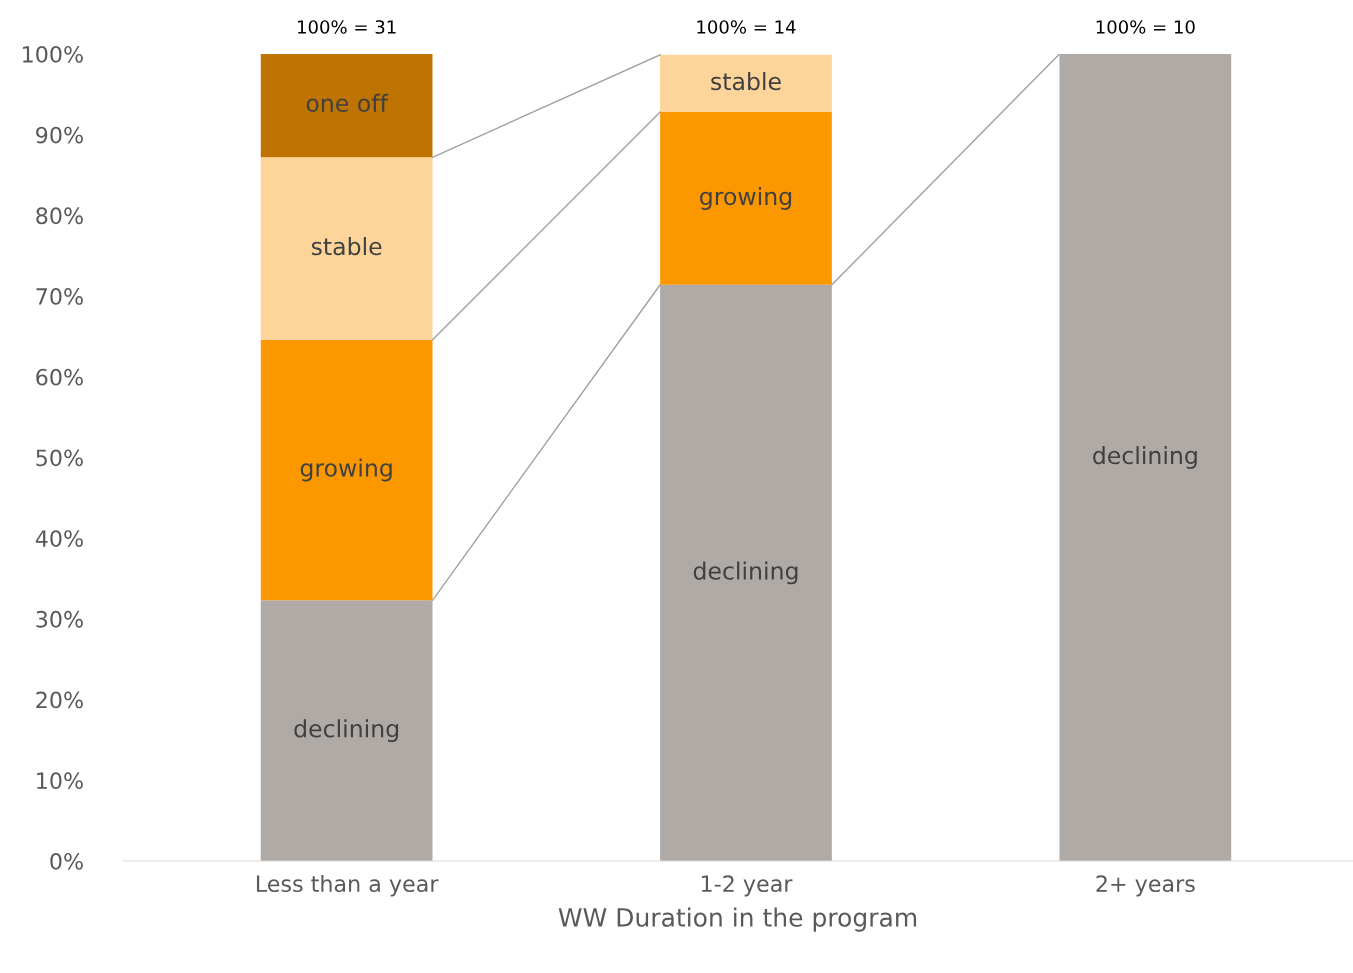  Describe the element at coordinates (59, 216) in the screenshot. I see `y-tick-label: 80%` at that location.